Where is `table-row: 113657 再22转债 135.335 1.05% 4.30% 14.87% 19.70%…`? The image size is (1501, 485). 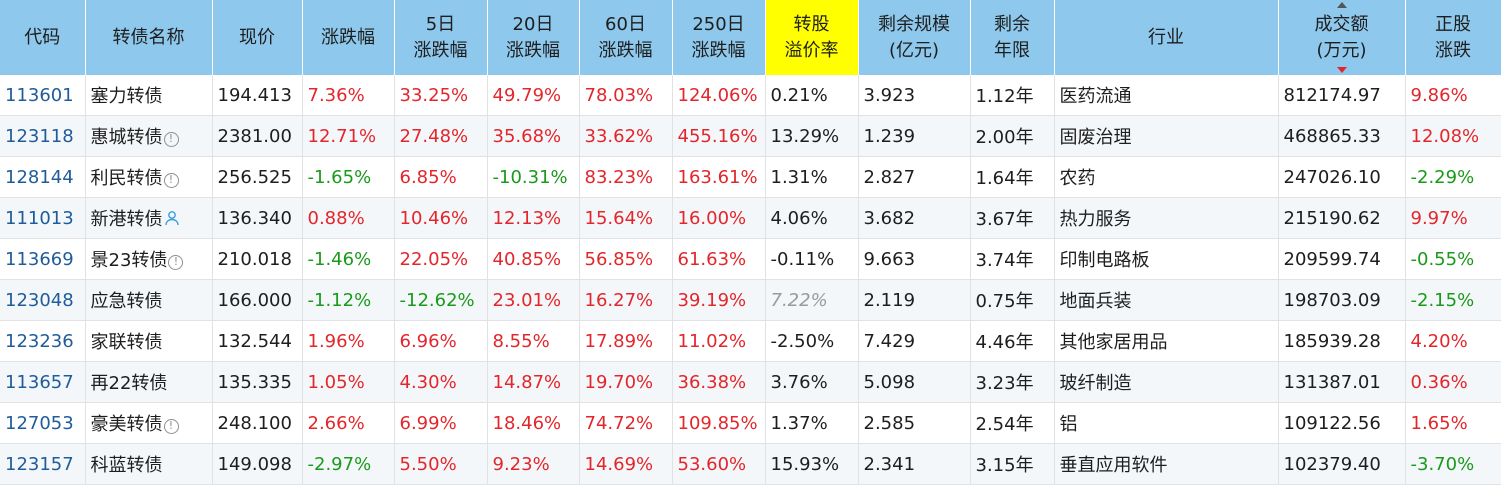 table-row: 113657 再22转债 135.335 1.05% 4.30% 14.87% 19.70%… is located at coordinates (750, 382).